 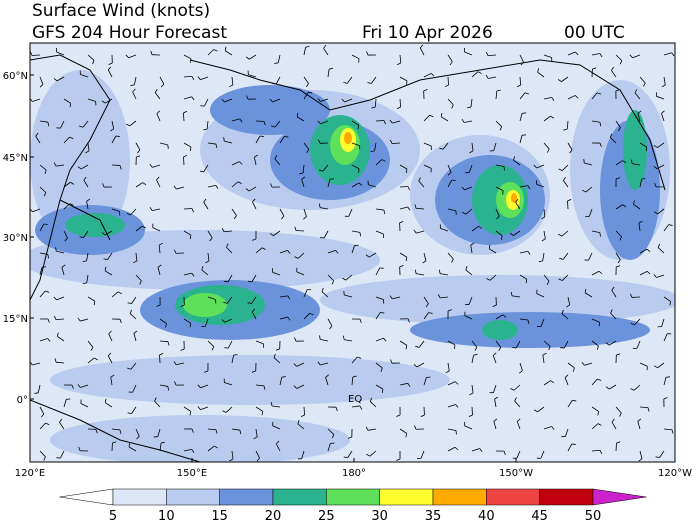 What do you see at coordinates (30, 473) in the screenshot?
I see `lon-label: 120°E` at bounding box center [30, 473].